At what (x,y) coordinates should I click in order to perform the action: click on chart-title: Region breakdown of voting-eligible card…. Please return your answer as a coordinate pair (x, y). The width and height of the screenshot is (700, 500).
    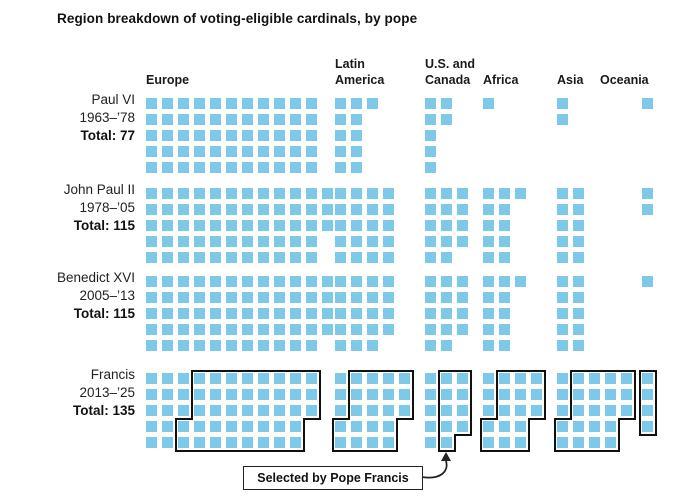
    Looking at the image, I should click on (237, 18).